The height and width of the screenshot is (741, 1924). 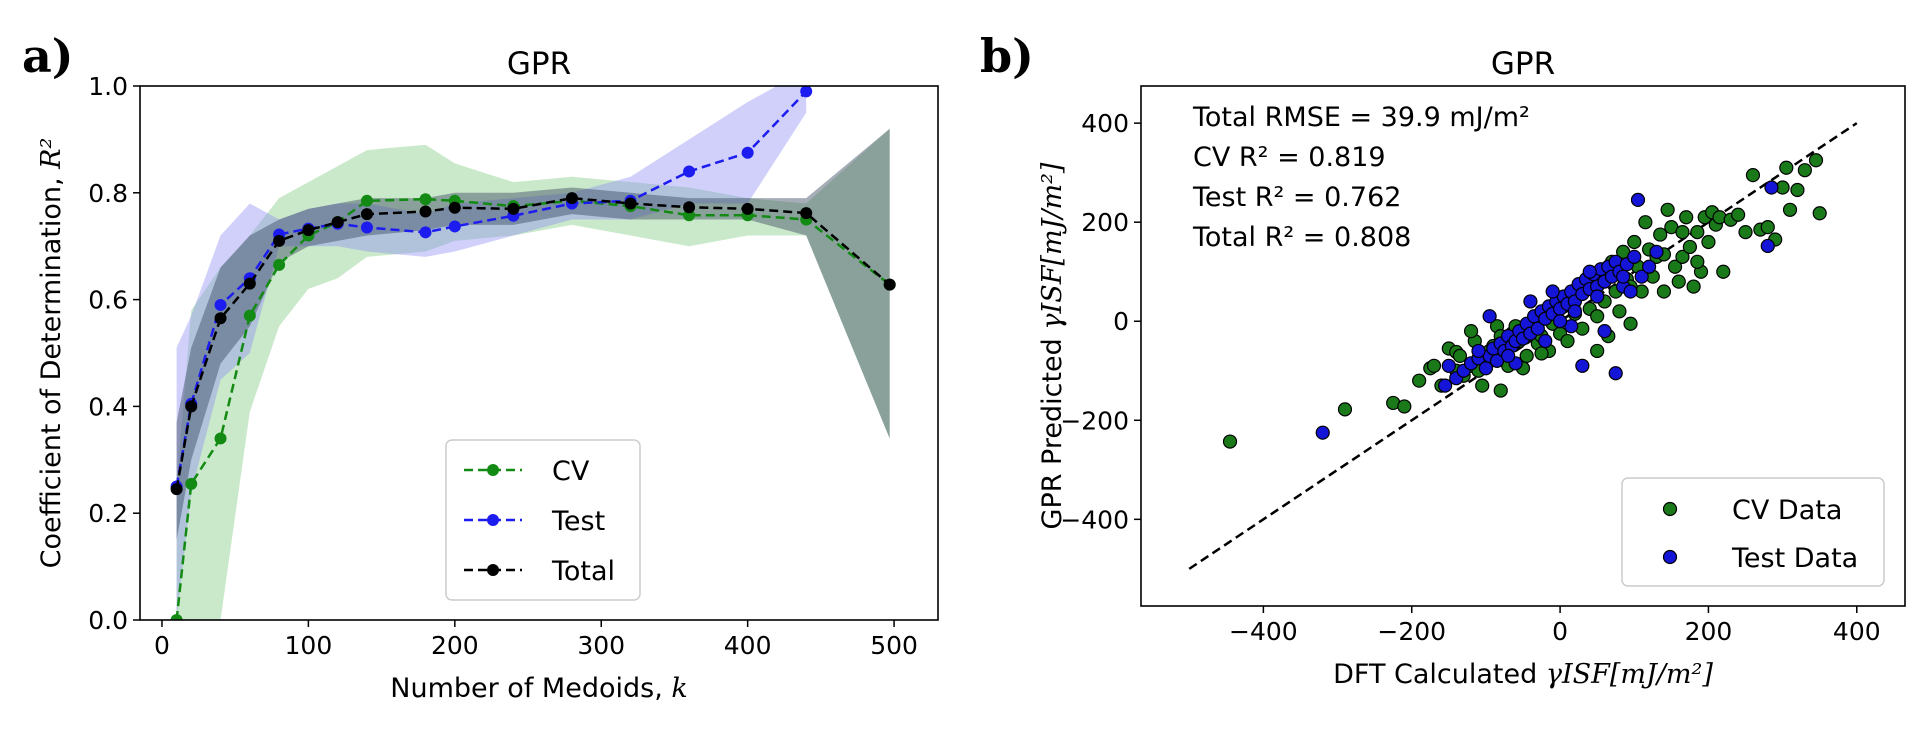 I want to click on y-tick-label: 0.4, so click(x=108, y=406).